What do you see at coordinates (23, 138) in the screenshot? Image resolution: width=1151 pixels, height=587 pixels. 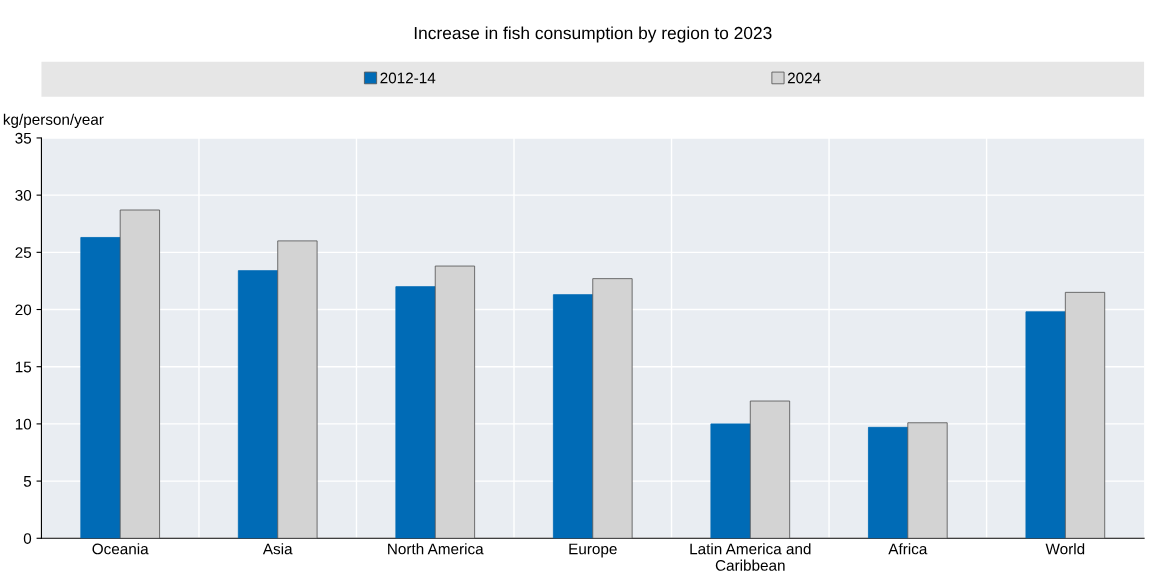 I see `y-tick-label: 35` at bounding box center [23, 138].